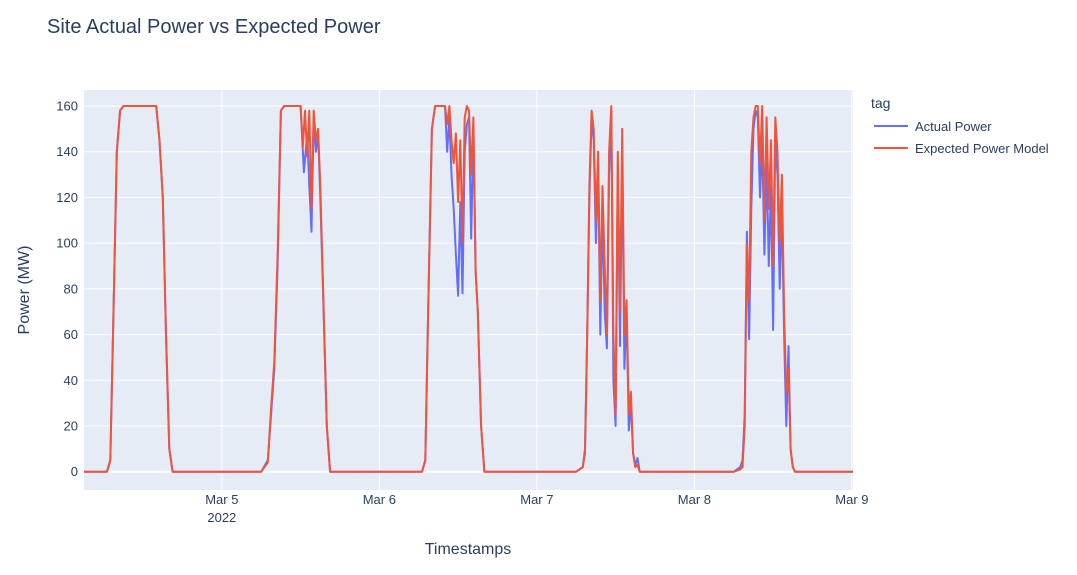 The image size is (1077, 575). I want to click on x-axis-ticks: Mar 5 2022 Mar 6 Mar 7 Mar 8 Mar 9, so click(536, 508).